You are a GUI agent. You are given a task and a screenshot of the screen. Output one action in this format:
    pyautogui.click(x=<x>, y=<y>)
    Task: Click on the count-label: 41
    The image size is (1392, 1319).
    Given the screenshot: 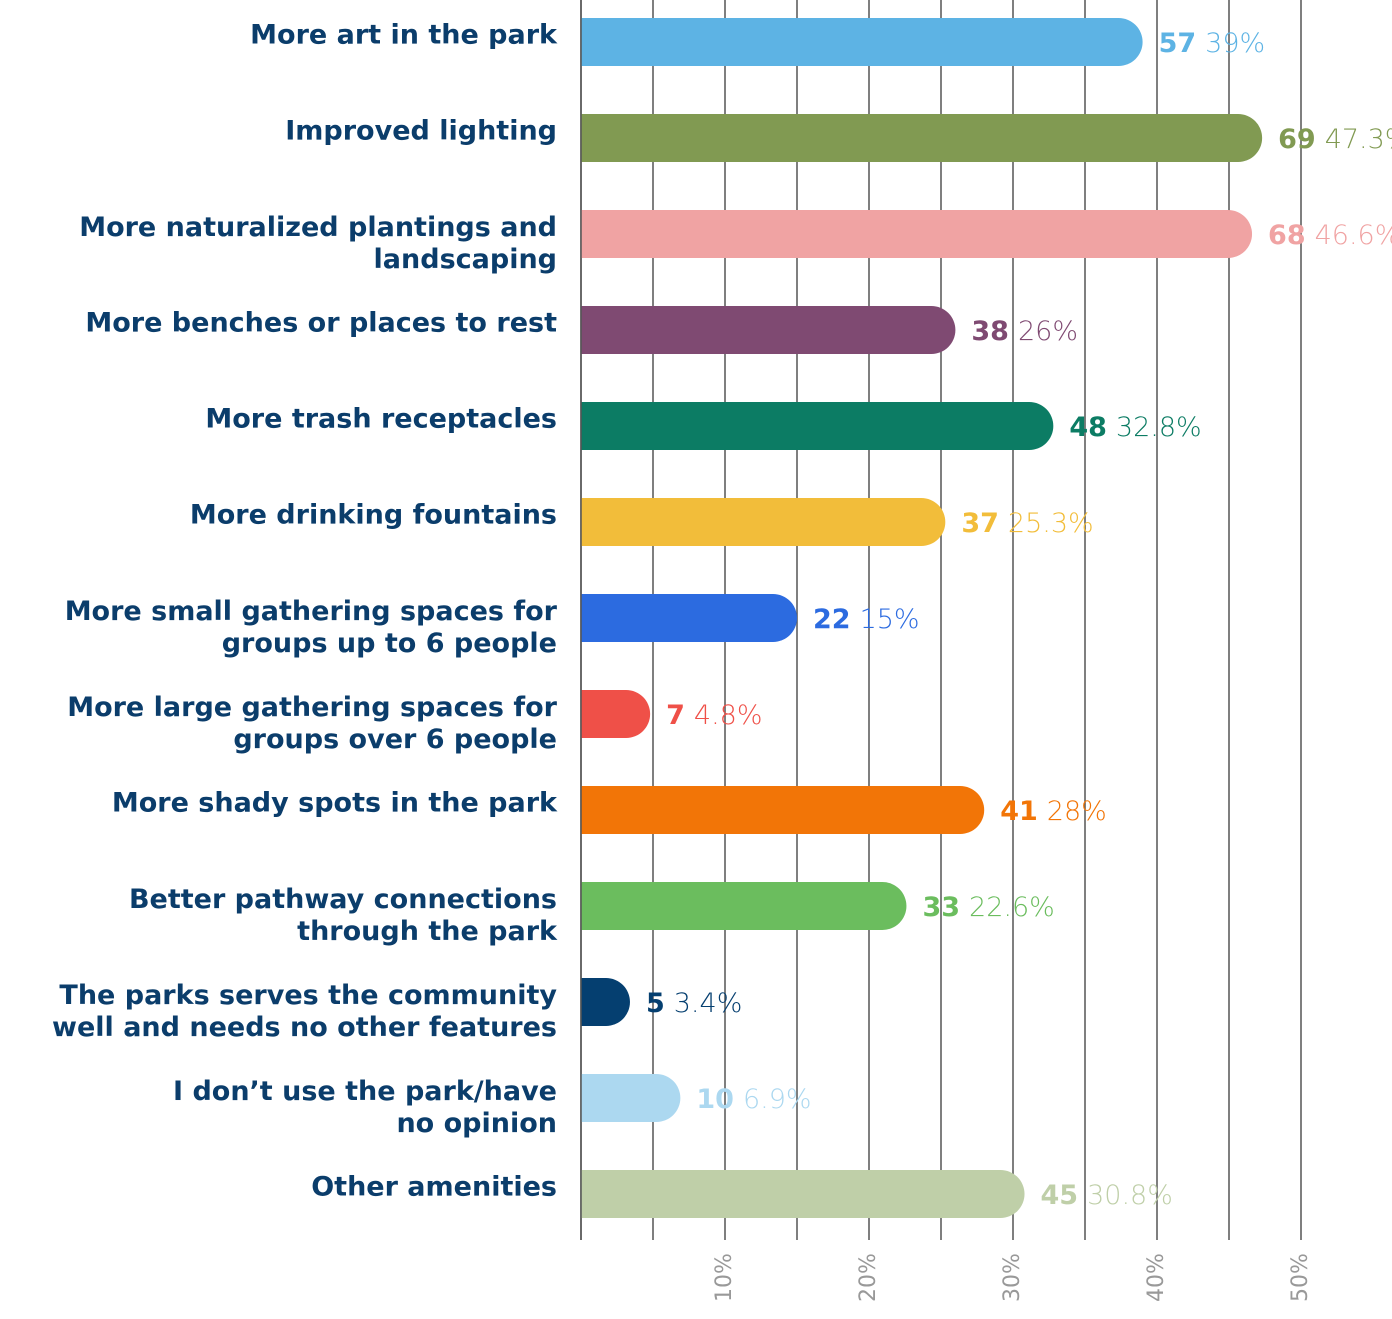 What is the action you would take?
    pyautogui.click(x=1019, y=811)
    